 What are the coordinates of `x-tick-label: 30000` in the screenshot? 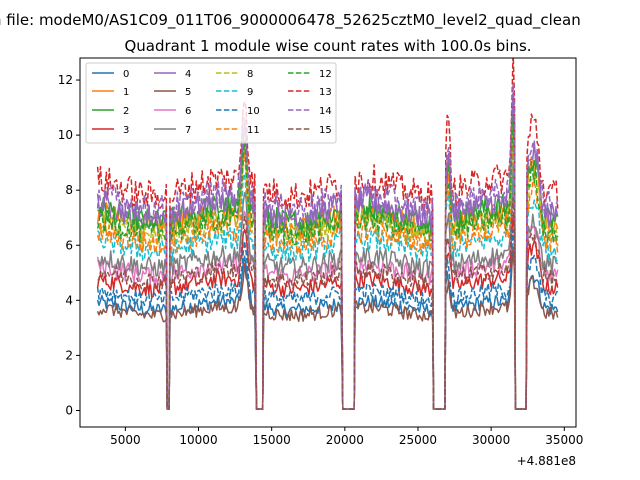 It's located at (491, 440).